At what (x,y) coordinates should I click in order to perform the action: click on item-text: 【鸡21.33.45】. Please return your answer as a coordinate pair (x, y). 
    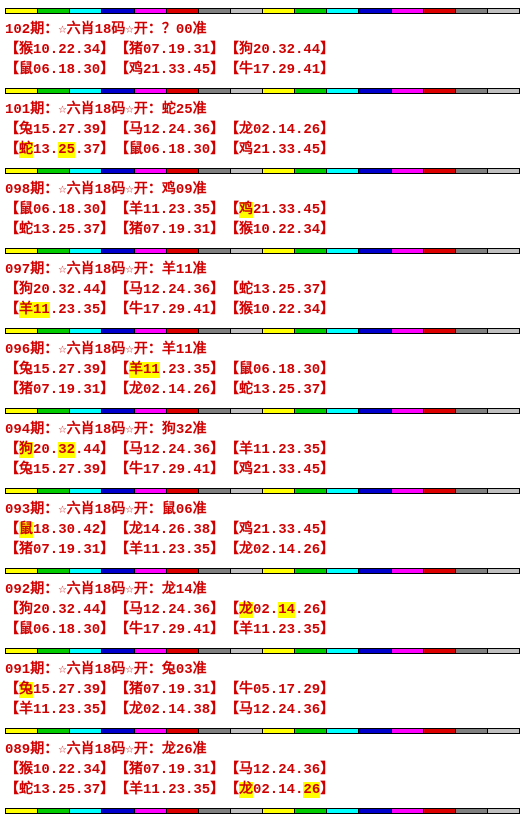
    Looking at the image, I should click on (170, 70).